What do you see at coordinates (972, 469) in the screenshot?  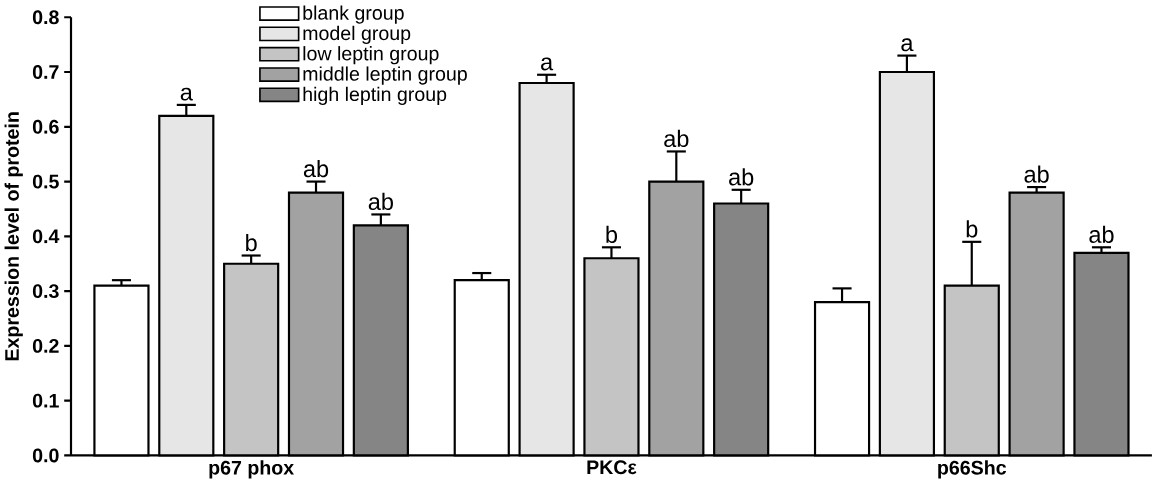 I see `x-tick-label: p66Shc` at bounding box center [972, 469].